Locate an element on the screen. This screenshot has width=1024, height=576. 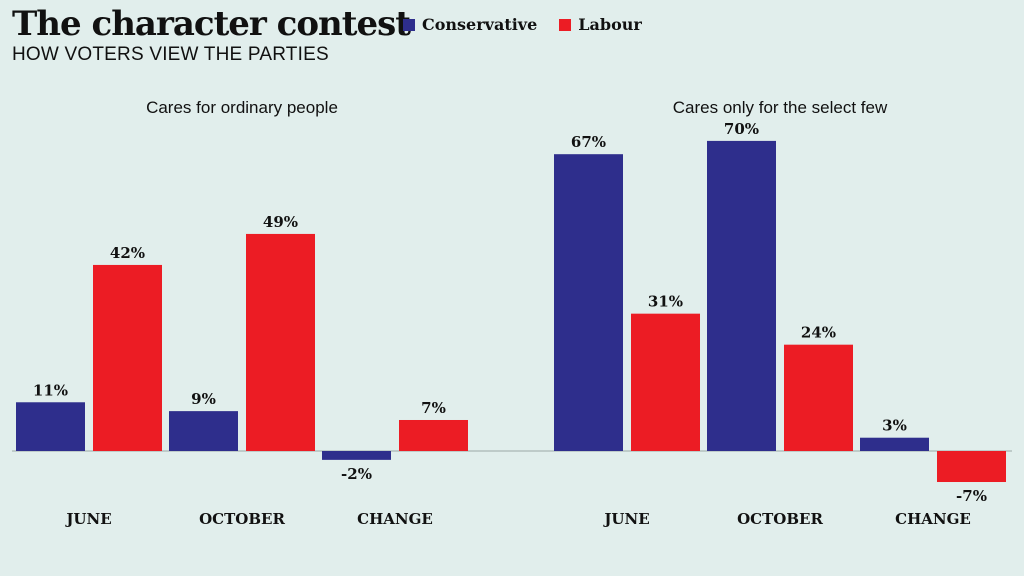
data-label: -7% is located at coordinates (971, 496).